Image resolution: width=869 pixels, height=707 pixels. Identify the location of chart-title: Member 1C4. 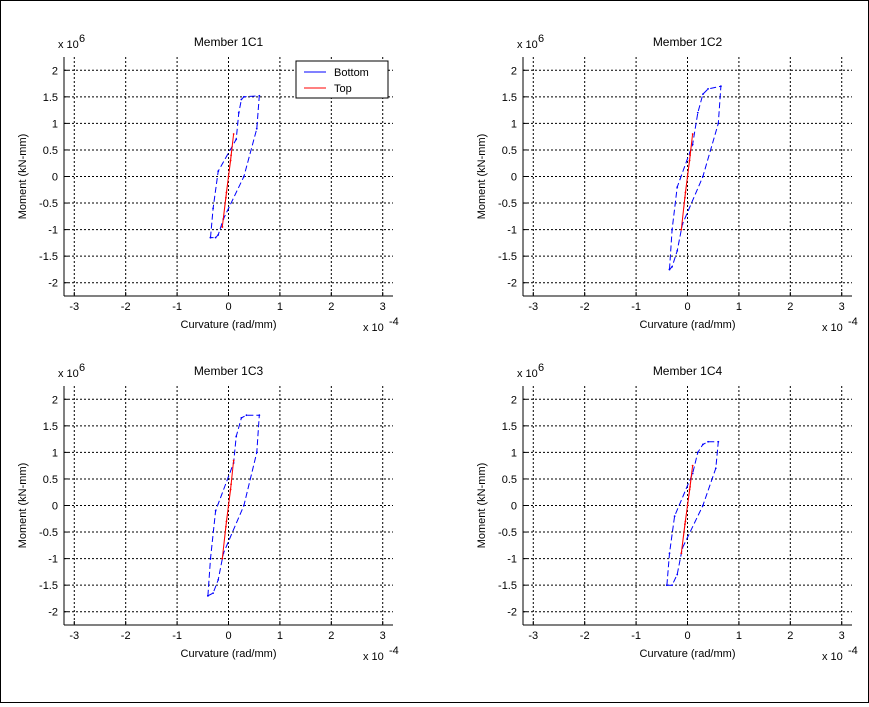
(688, 371).